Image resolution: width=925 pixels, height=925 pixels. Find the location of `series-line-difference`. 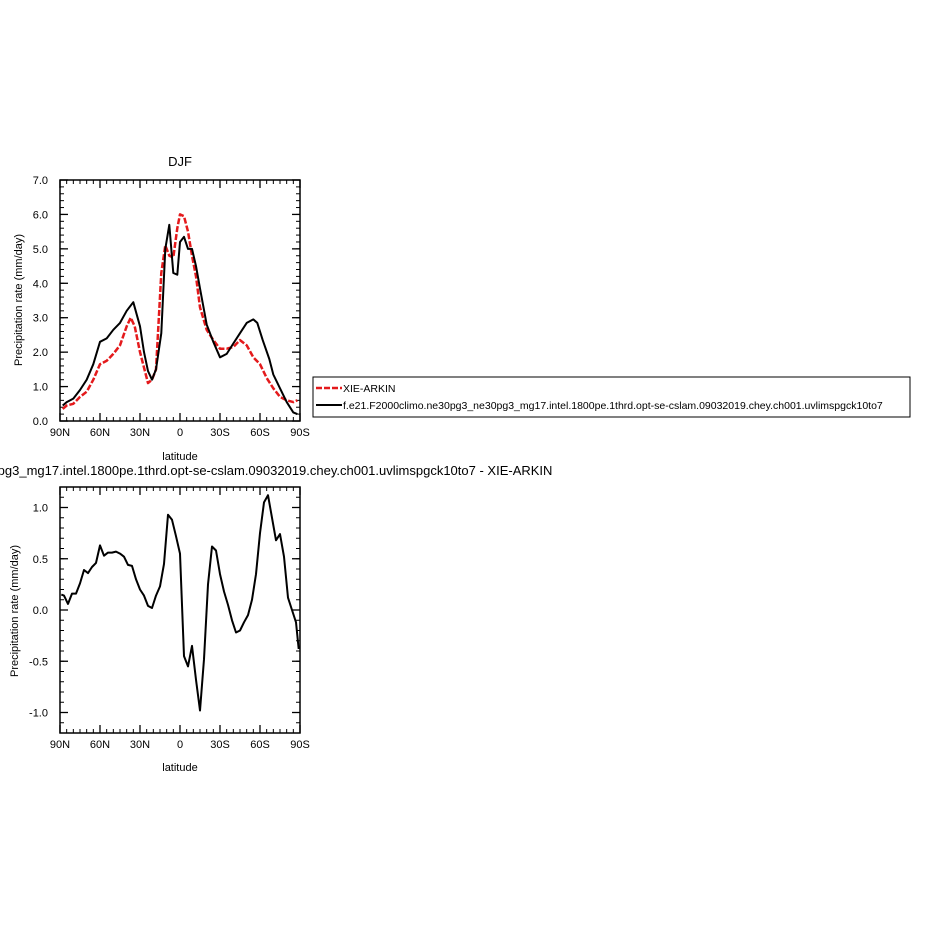

series-line-difference is located at coordinates (180, 603).